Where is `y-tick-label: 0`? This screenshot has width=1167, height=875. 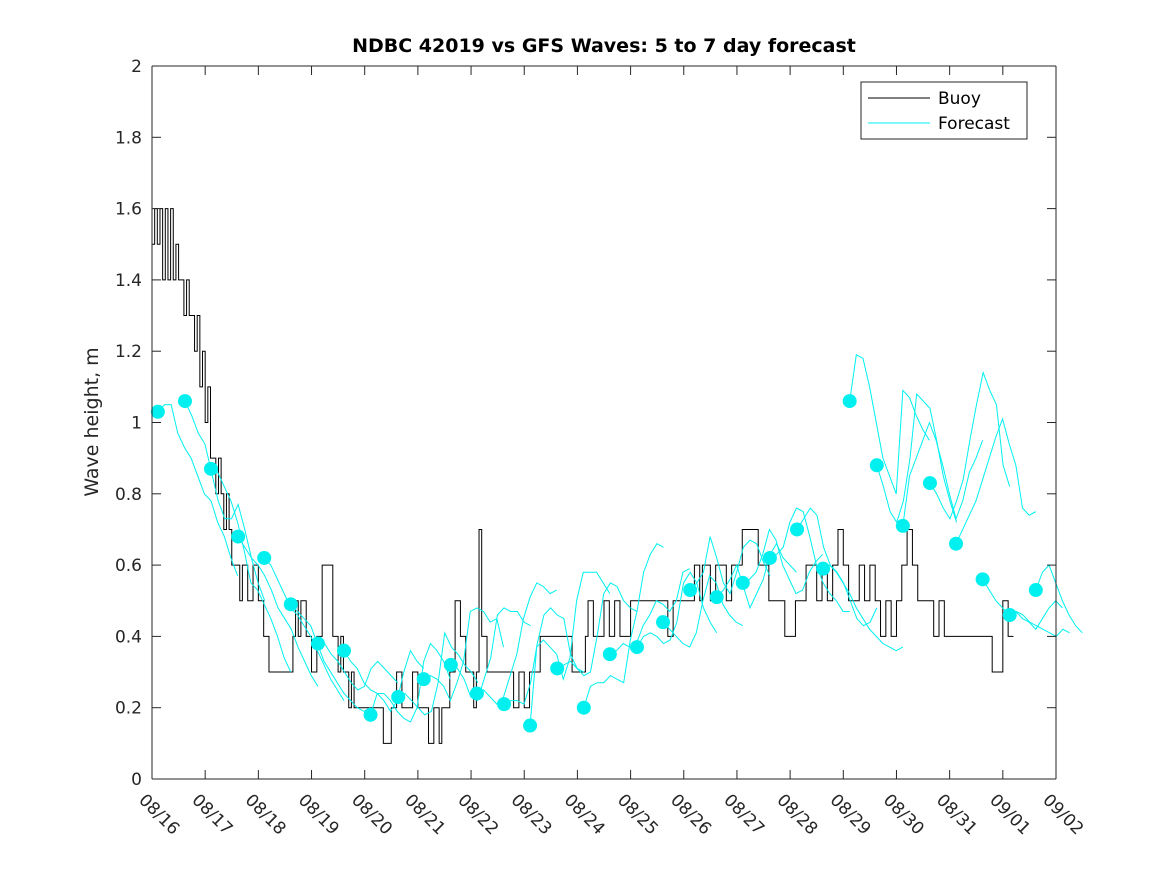
y-tick-label: 0 is located at coordinates (136, 780).